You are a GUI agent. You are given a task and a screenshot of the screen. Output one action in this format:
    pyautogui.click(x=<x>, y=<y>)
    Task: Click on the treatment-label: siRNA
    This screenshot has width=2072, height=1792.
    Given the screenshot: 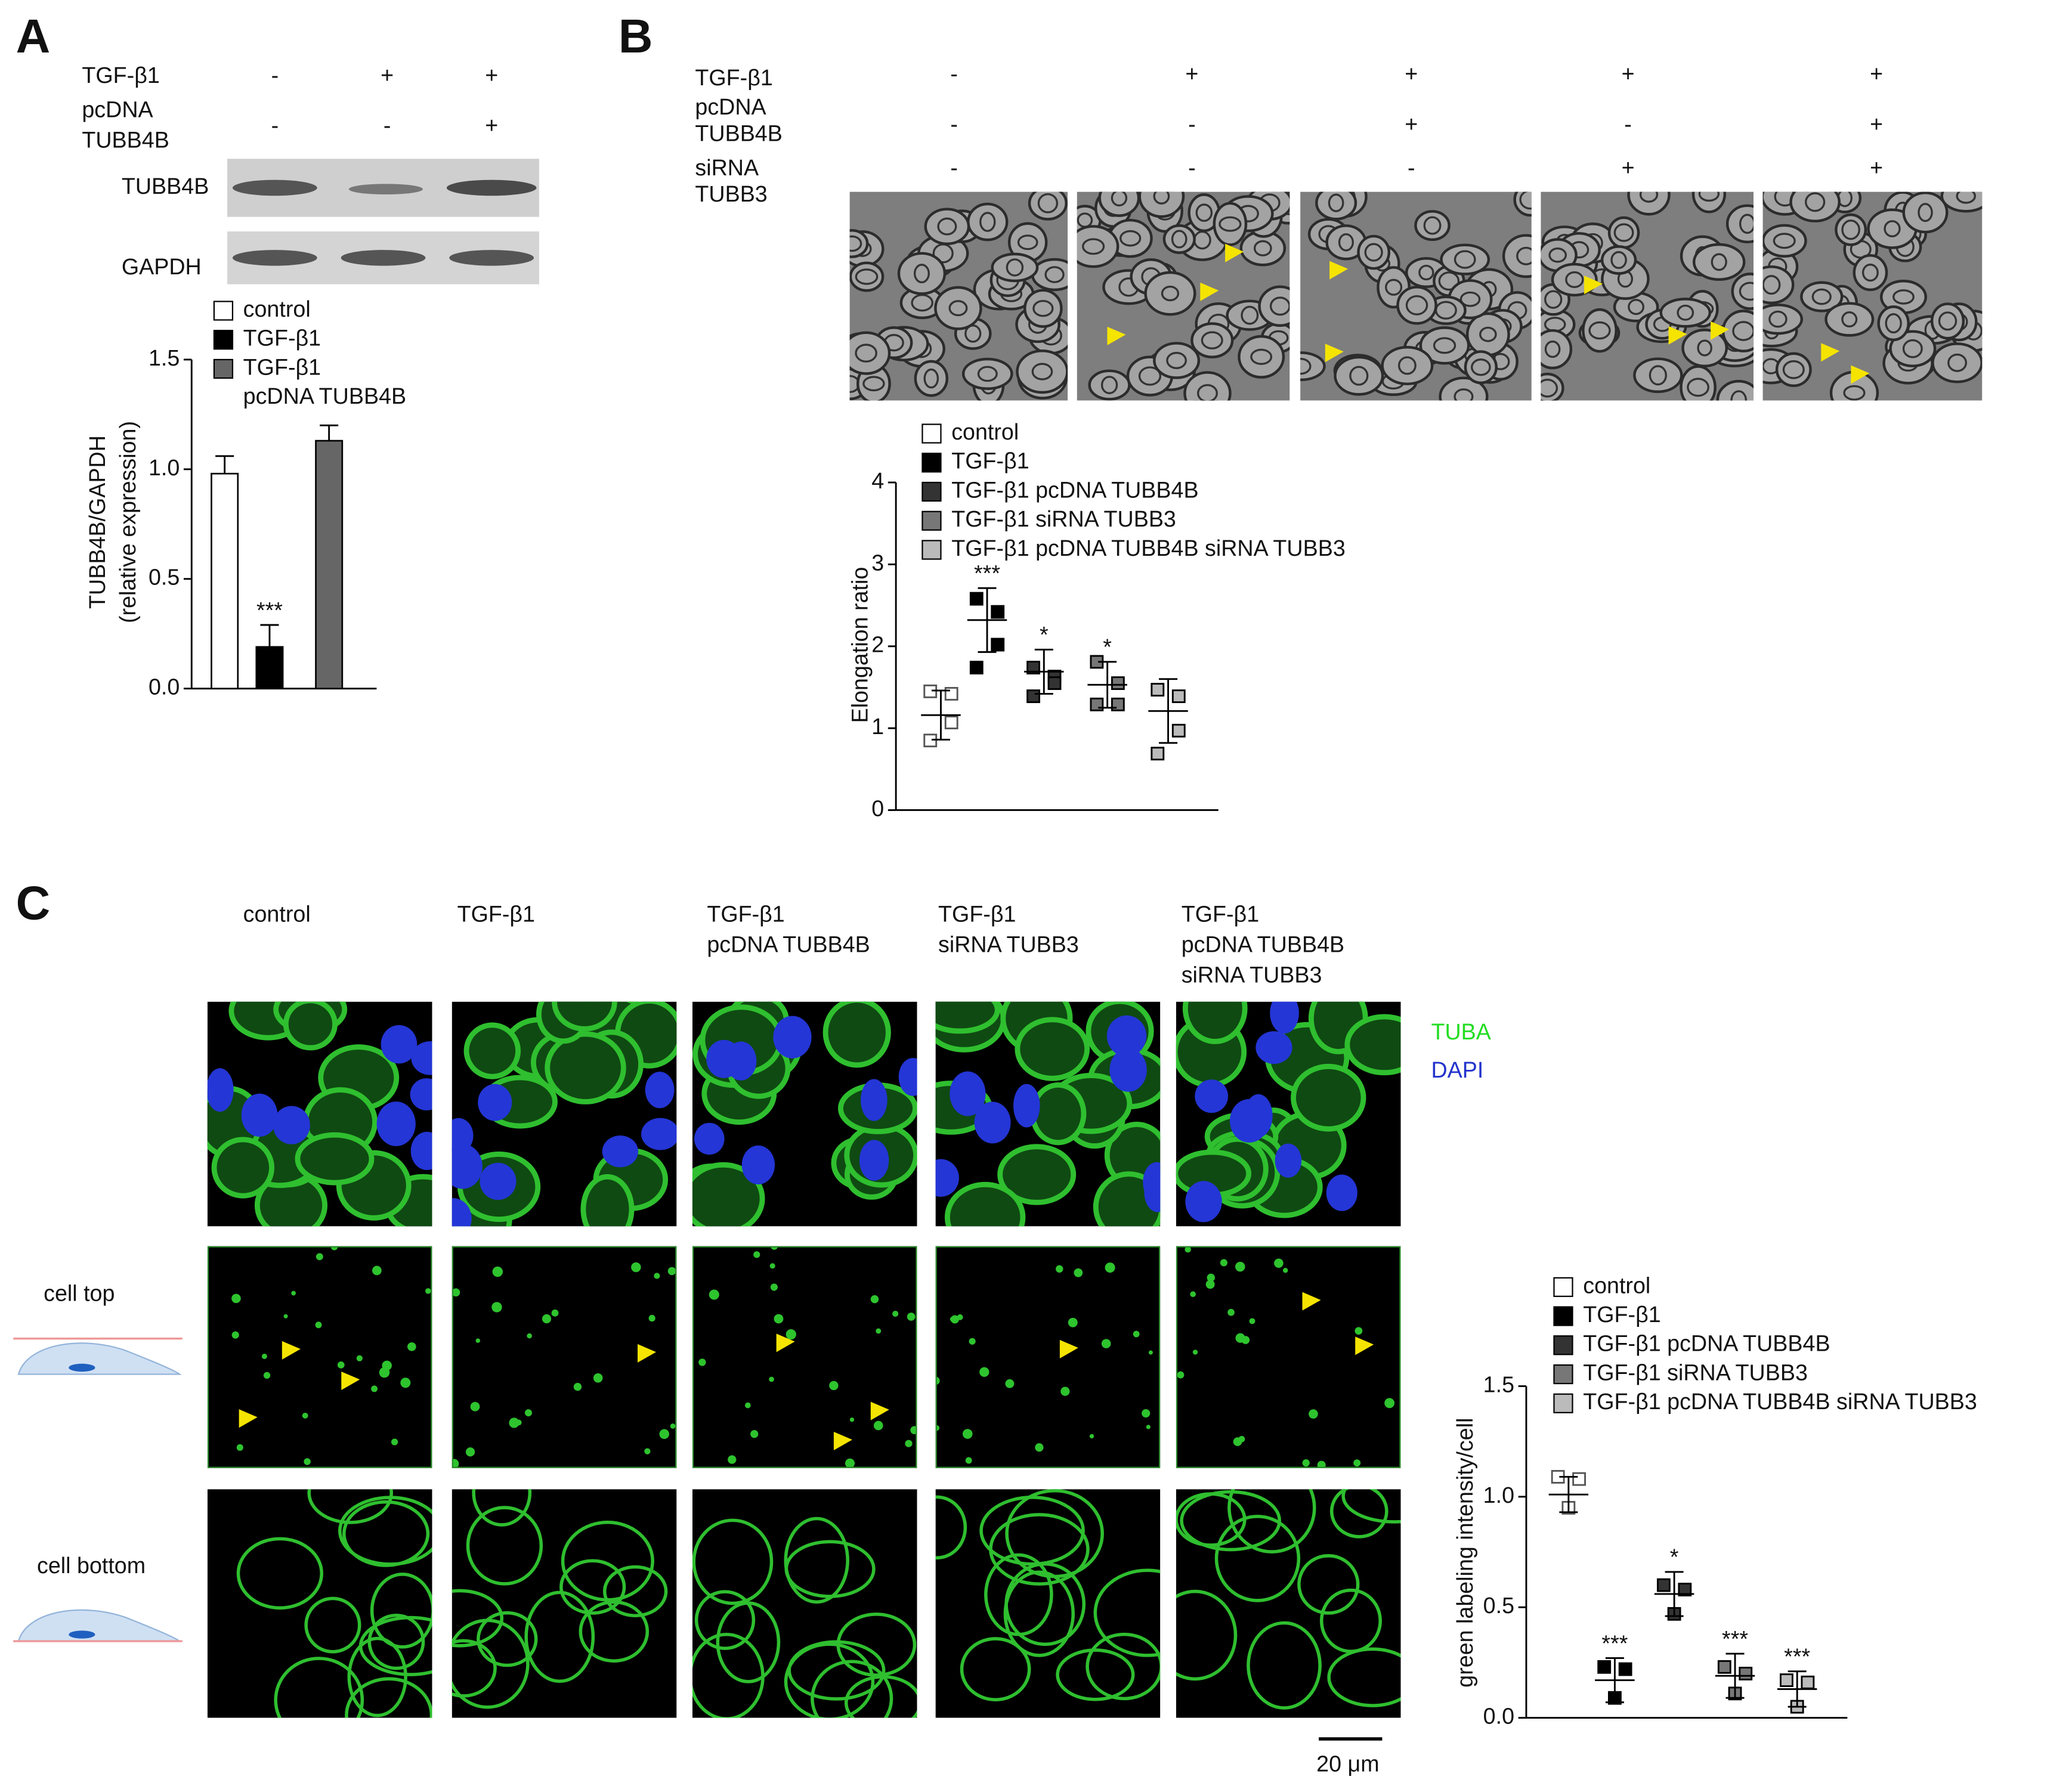 What is the action you would take?
    pyautogui.click(x=727, y=167)
    